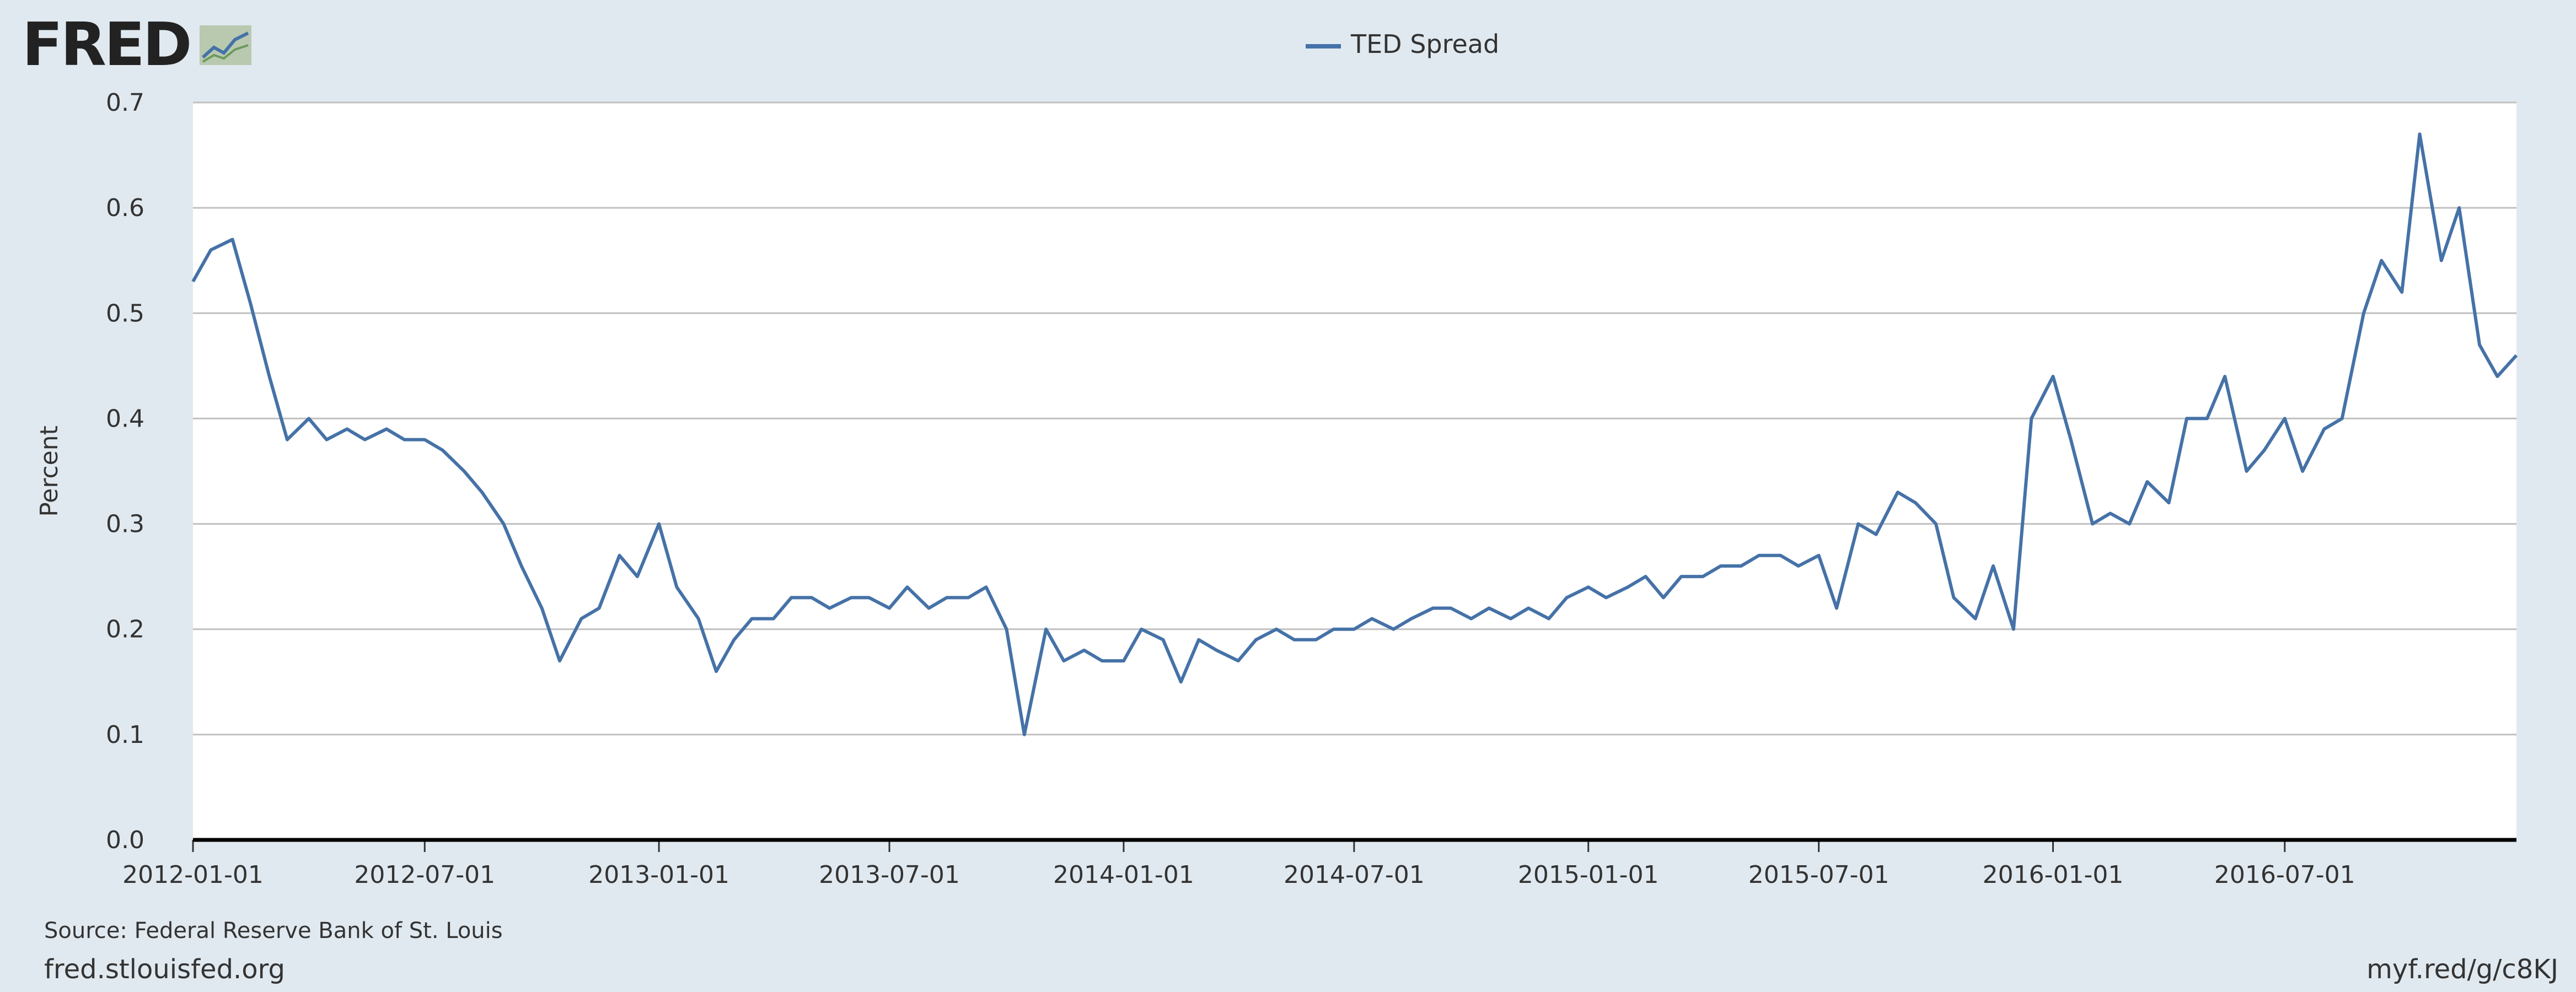 The image size is (2576, 992). I want to click on x-tick-label: 2013-01-01, so click(658, 875).